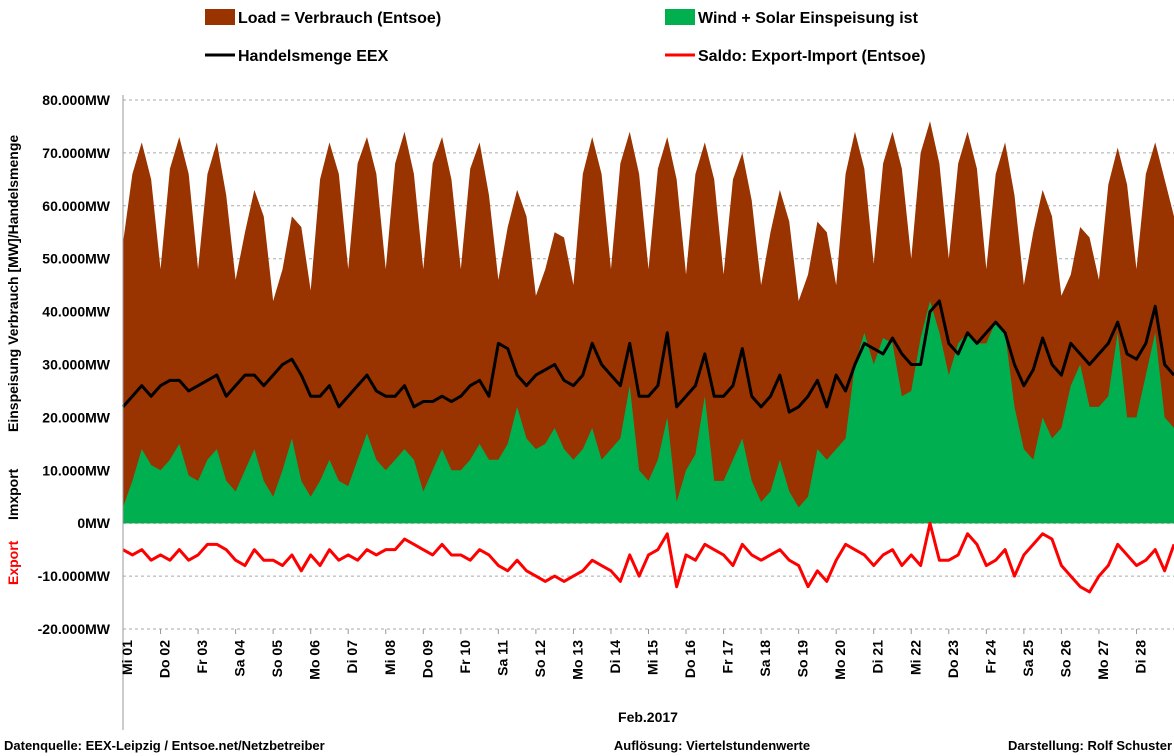  I want to click on y-tick-label: 40.000MW, so click(76, 312).